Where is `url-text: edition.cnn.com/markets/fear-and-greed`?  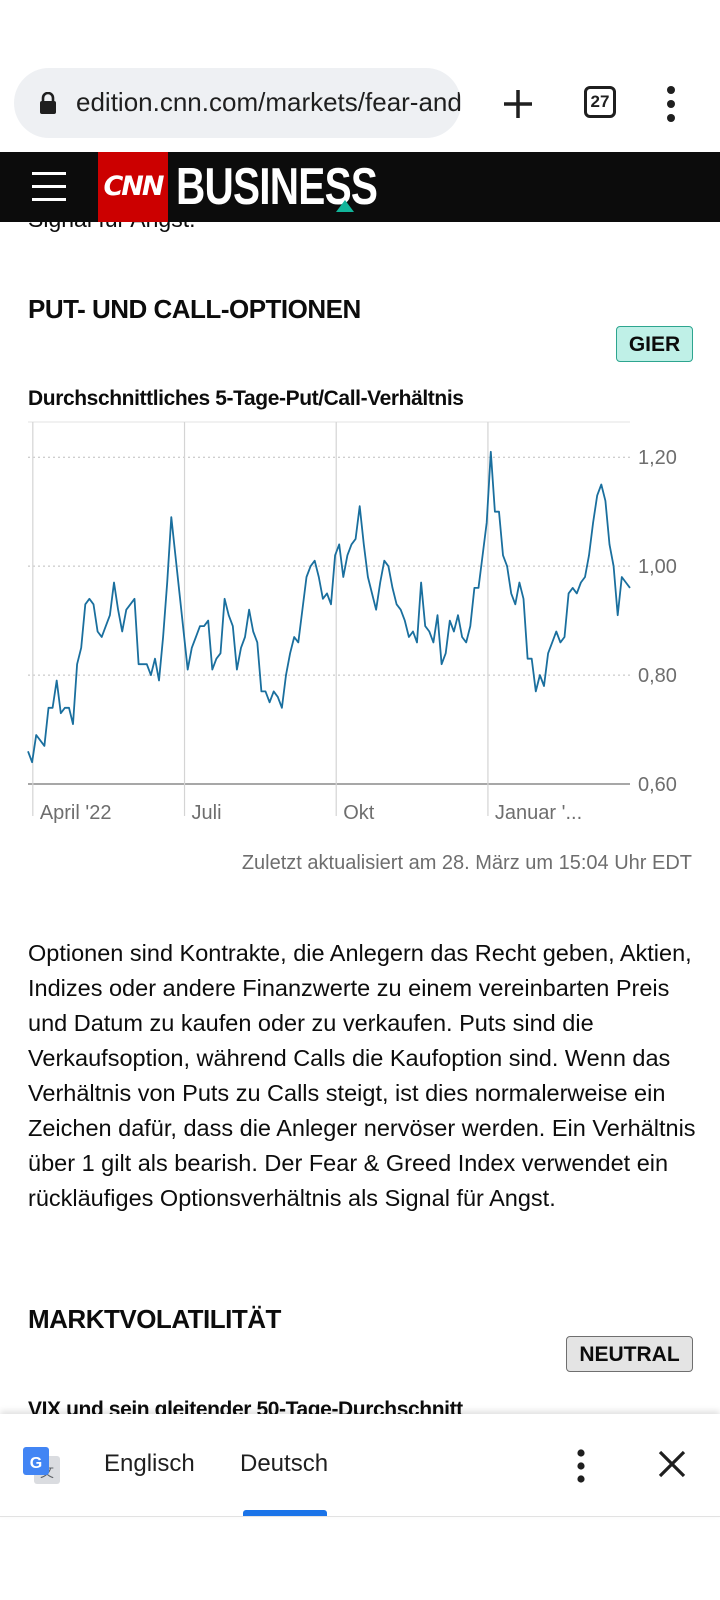 url-text: edition.cnn.com/markets/fear-and-greed is located at coordinates (268, 102).